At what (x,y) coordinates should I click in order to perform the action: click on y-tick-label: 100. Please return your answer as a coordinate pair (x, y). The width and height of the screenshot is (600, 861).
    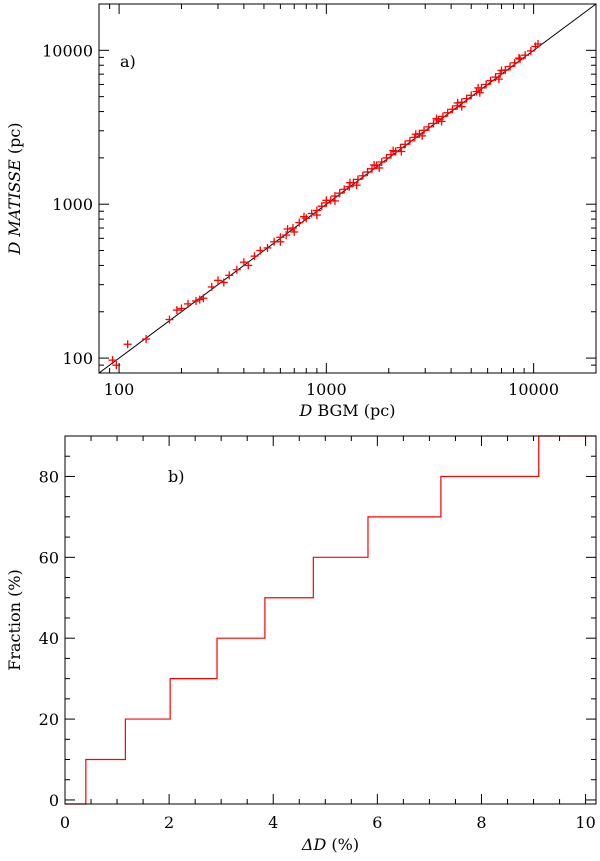
    Looking at the image, I should click on (77, 358).